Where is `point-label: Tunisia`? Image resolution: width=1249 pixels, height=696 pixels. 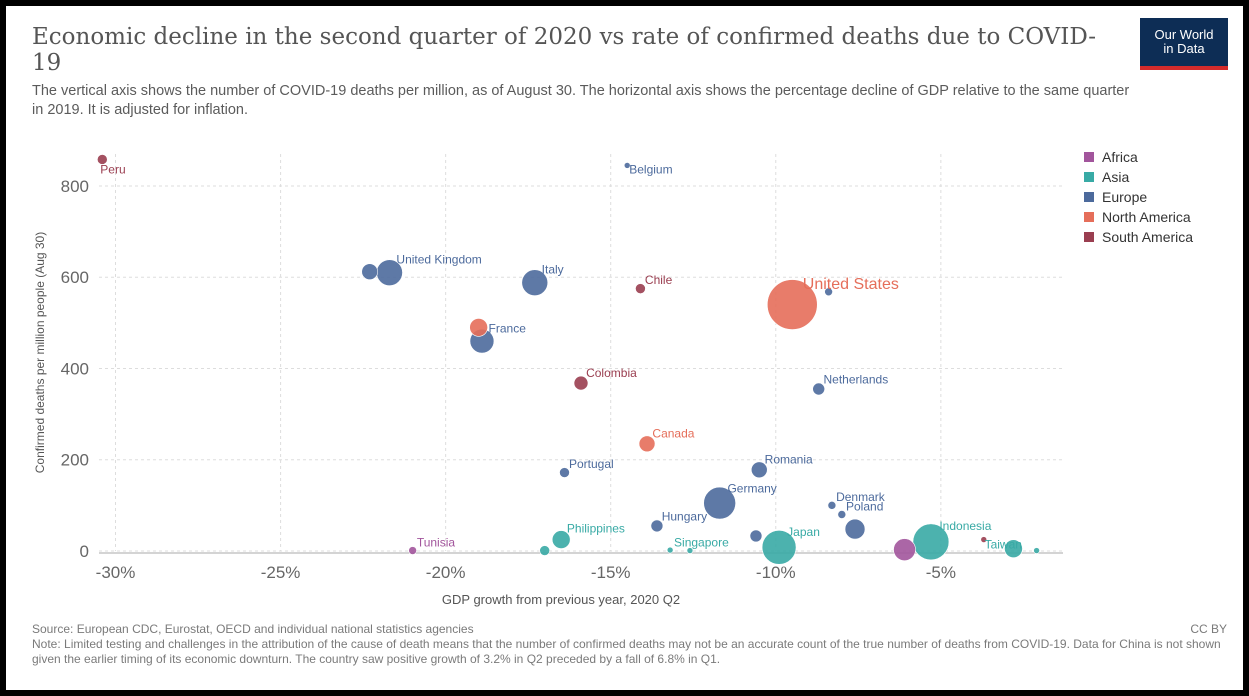
point-label: Tunisia is located at coordinates (436, 542).